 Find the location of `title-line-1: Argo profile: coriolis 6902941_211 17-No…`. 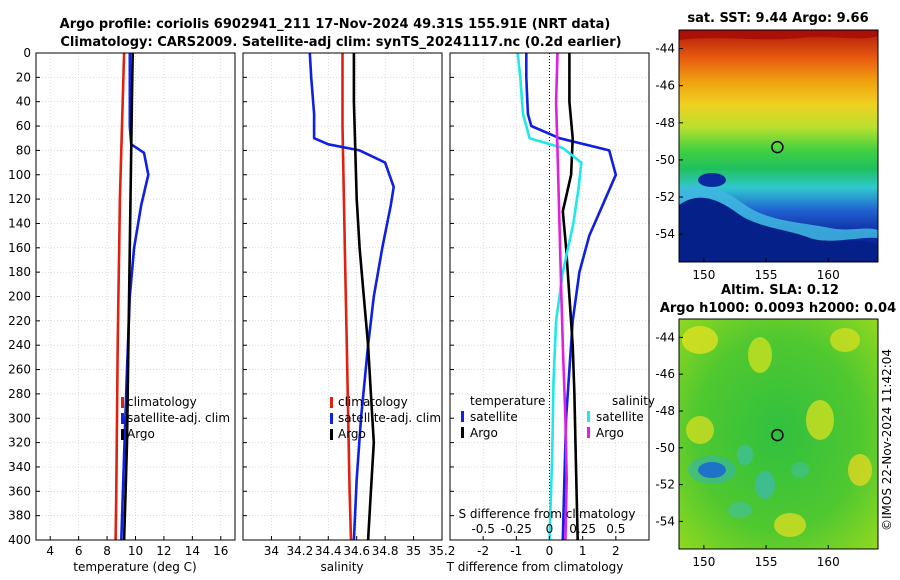

title-line-1: Argo profile: coriolis 6902941_211 17-No… is located at coordinates (335, 24).